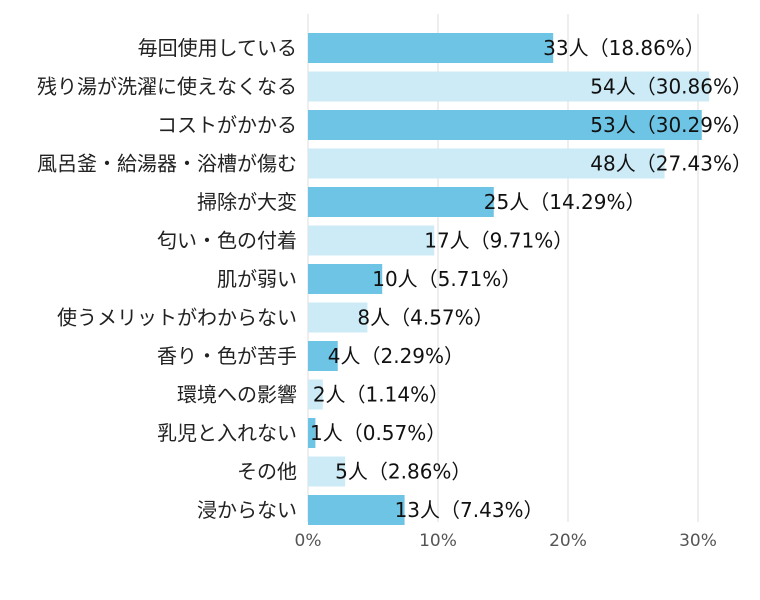  I want to click on x-tick-label: 0%, so click(308, 541).